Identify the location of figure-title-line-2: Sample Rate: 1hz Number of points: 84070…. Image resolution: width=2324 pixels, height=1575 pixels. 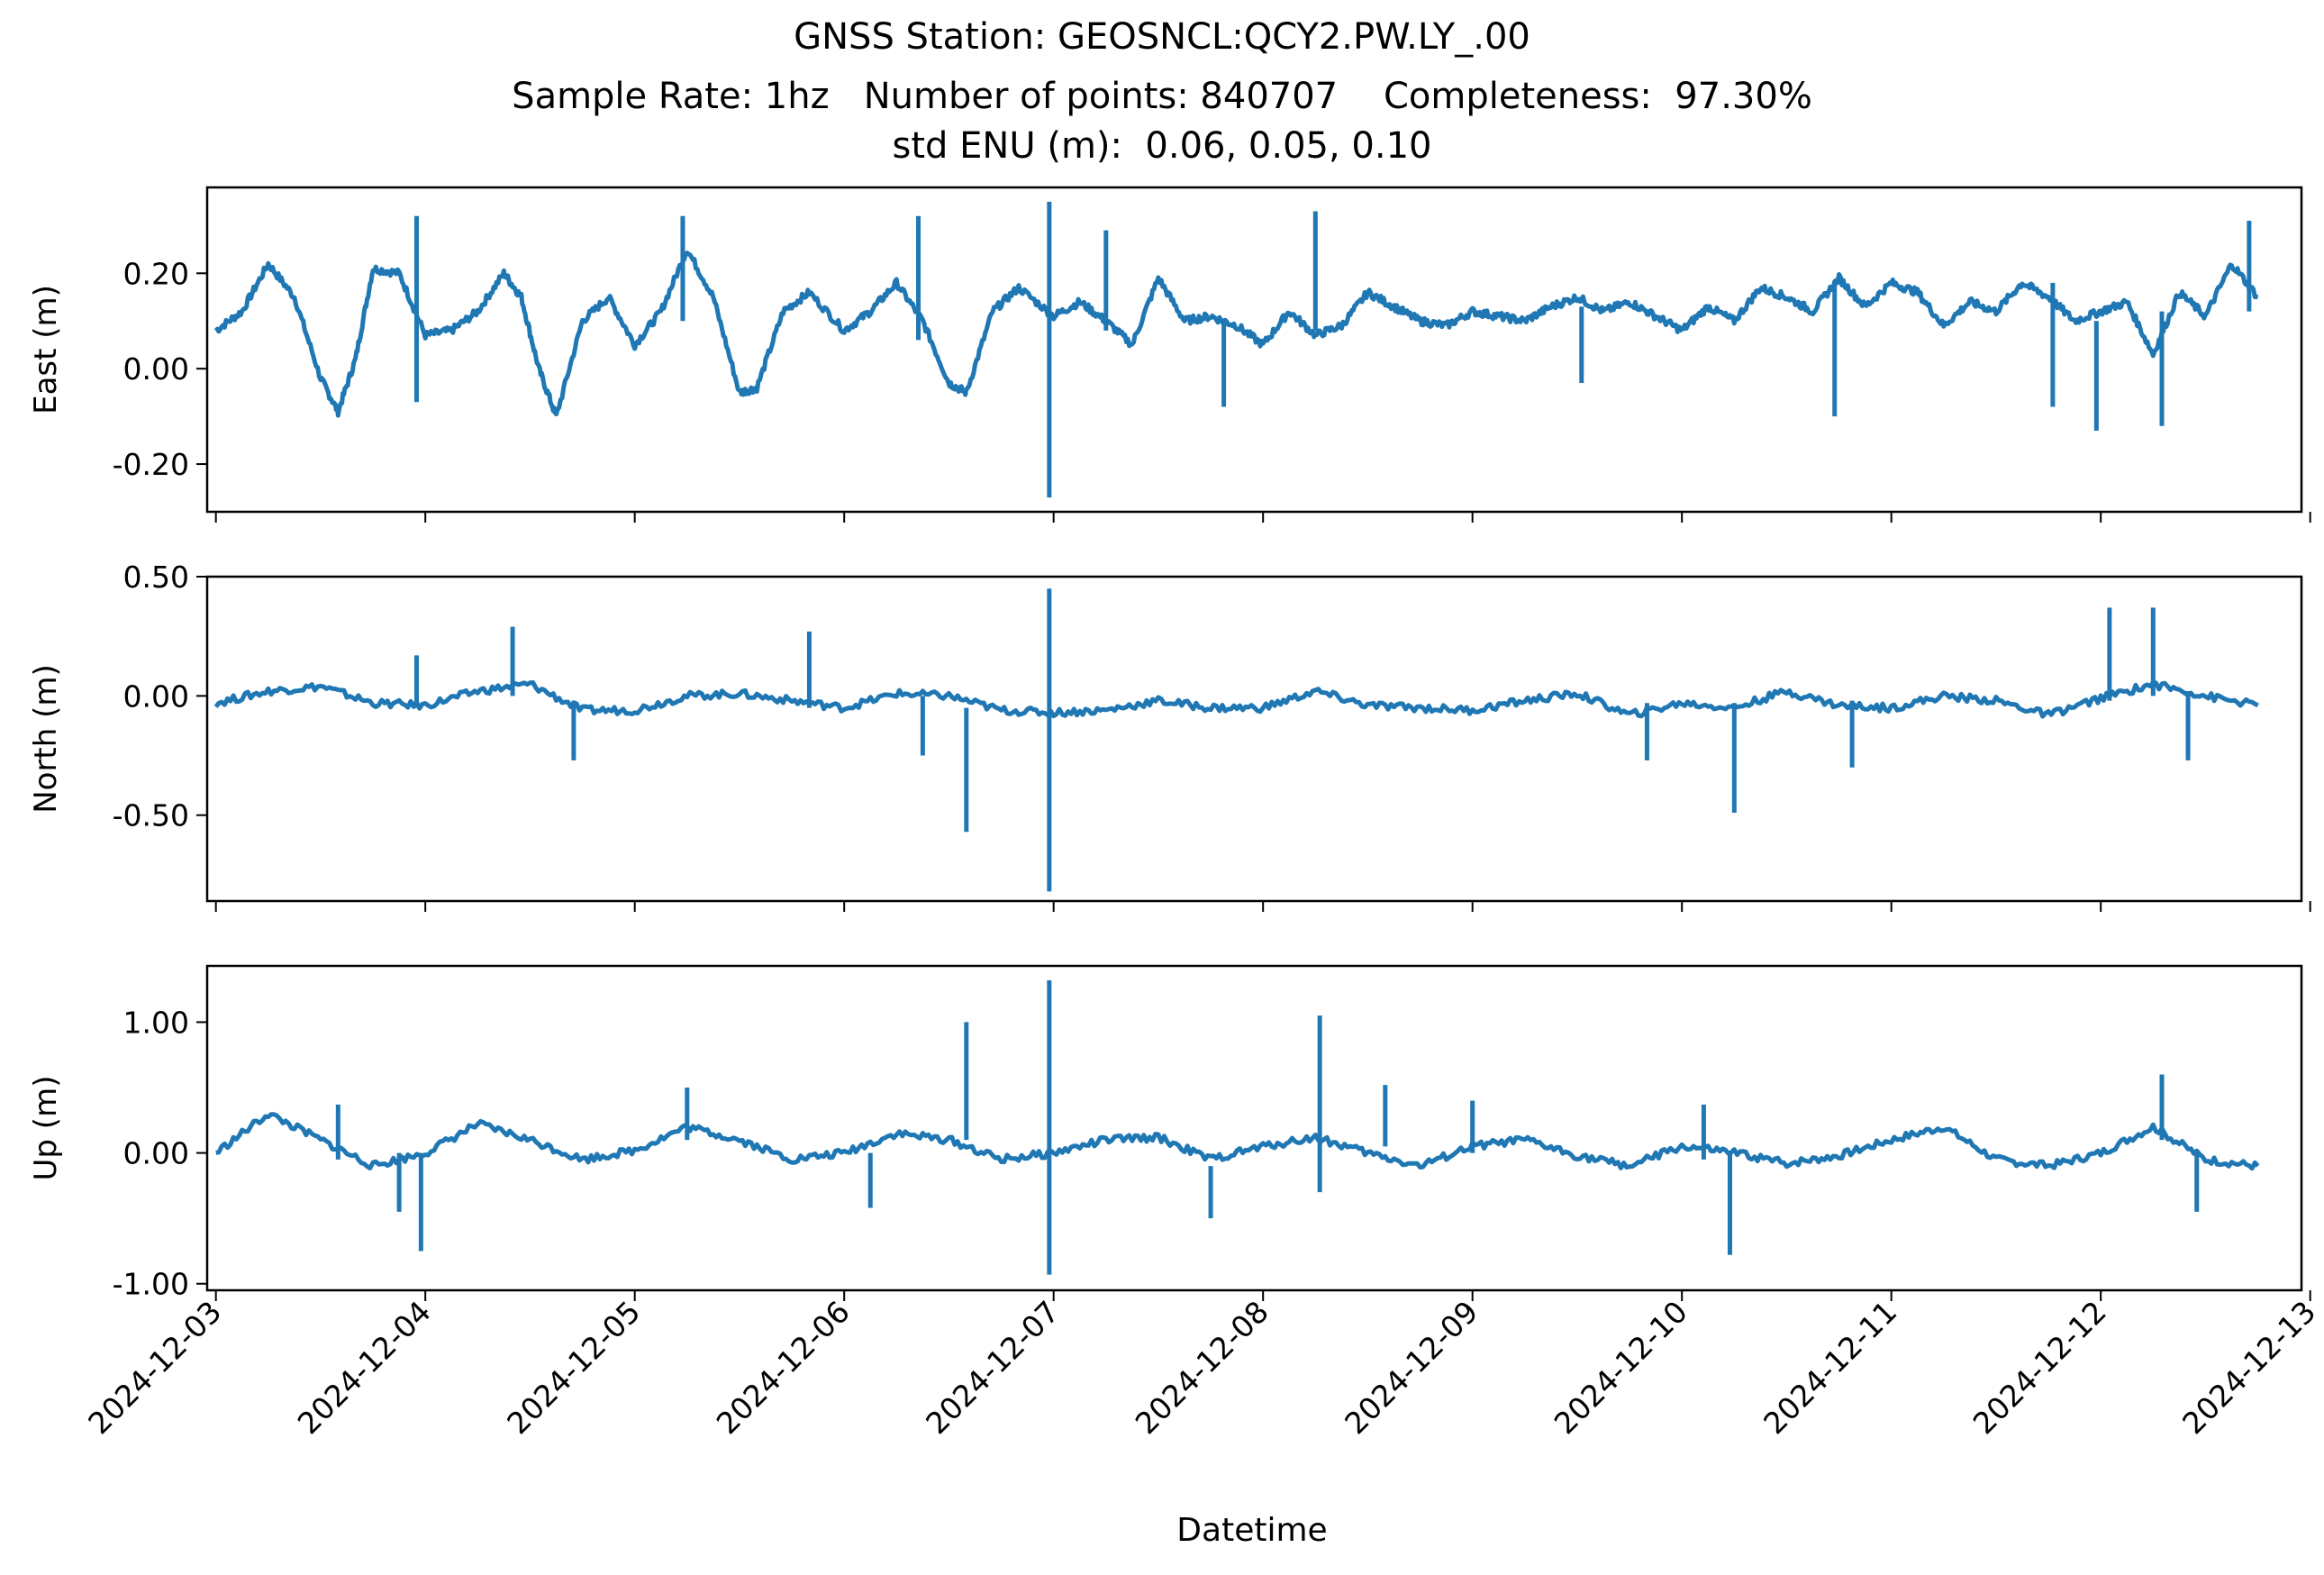
(1162, 96).